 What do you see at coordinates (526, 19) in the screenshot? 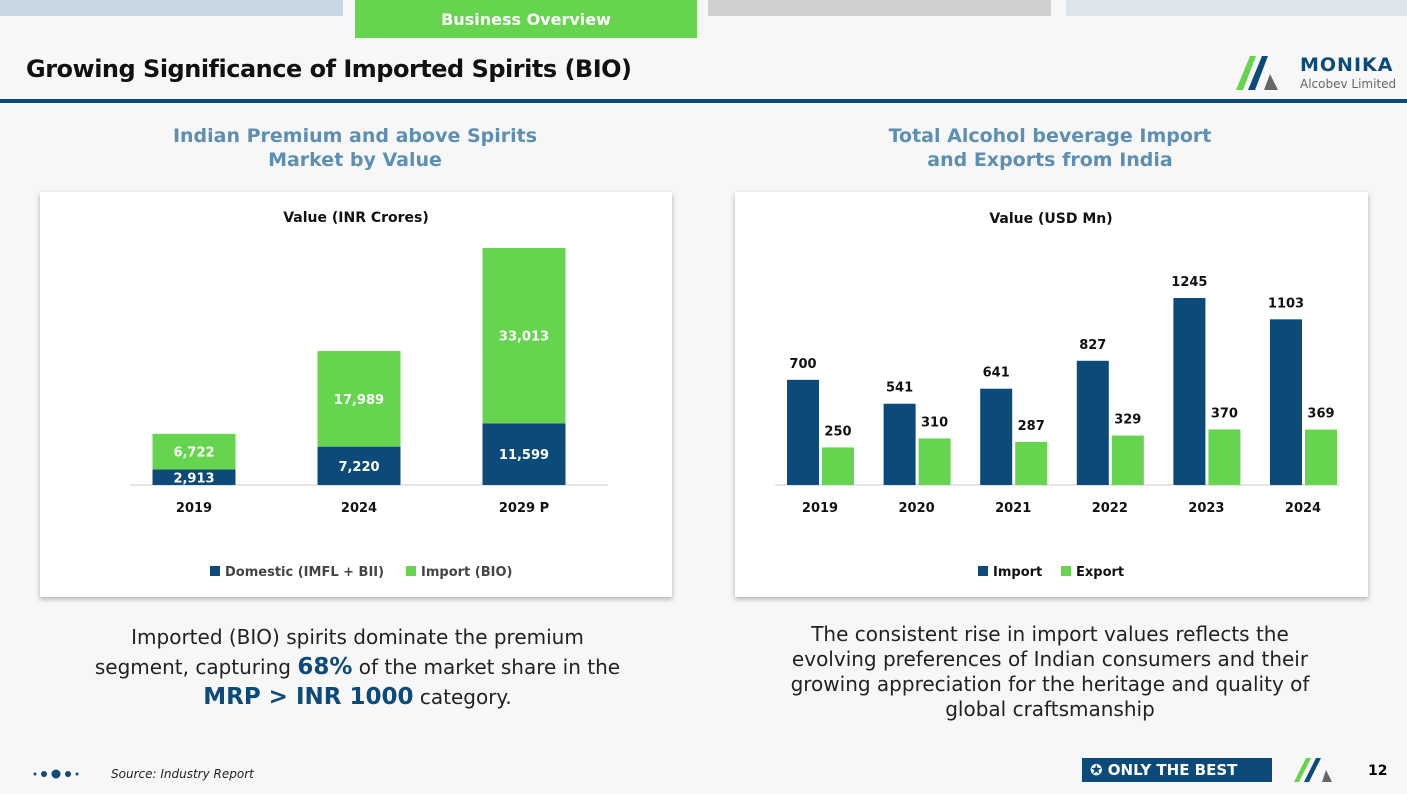
I see `section-tab: Business Overview` at bounding box center [526, 19].